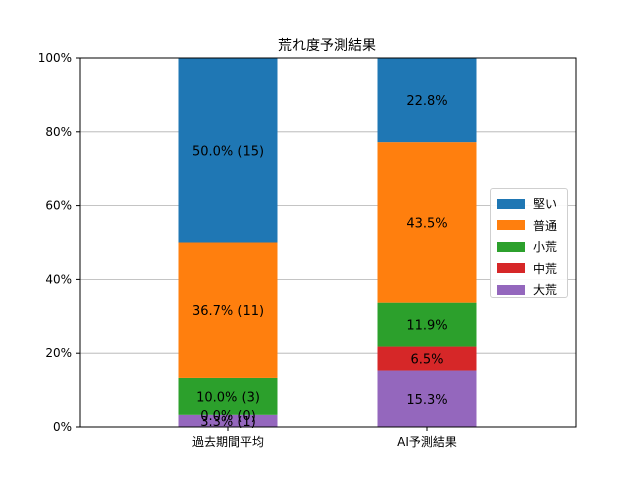 The height and width of the screenshot is (480, 640). Describe the element at coordinates (58, 206) in the screenshot. I see `y-tick-label: 60%` at that location.